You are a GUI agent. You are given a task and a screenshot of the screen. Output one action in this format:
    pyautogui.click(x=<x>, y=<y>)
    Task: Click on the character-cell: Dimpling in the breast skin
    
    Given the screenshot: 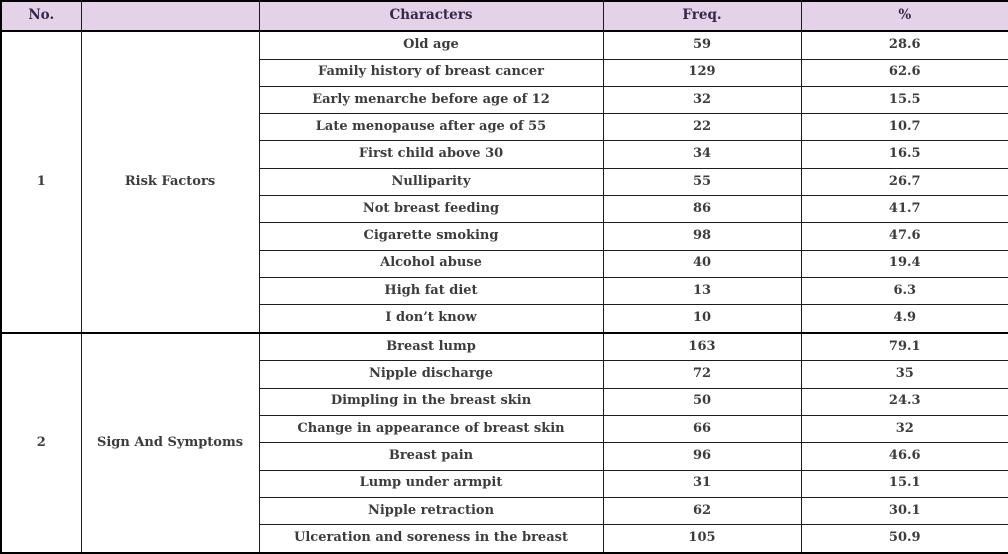 What is the action you would take?
    pyautogui.click(x=431, y=402)
    